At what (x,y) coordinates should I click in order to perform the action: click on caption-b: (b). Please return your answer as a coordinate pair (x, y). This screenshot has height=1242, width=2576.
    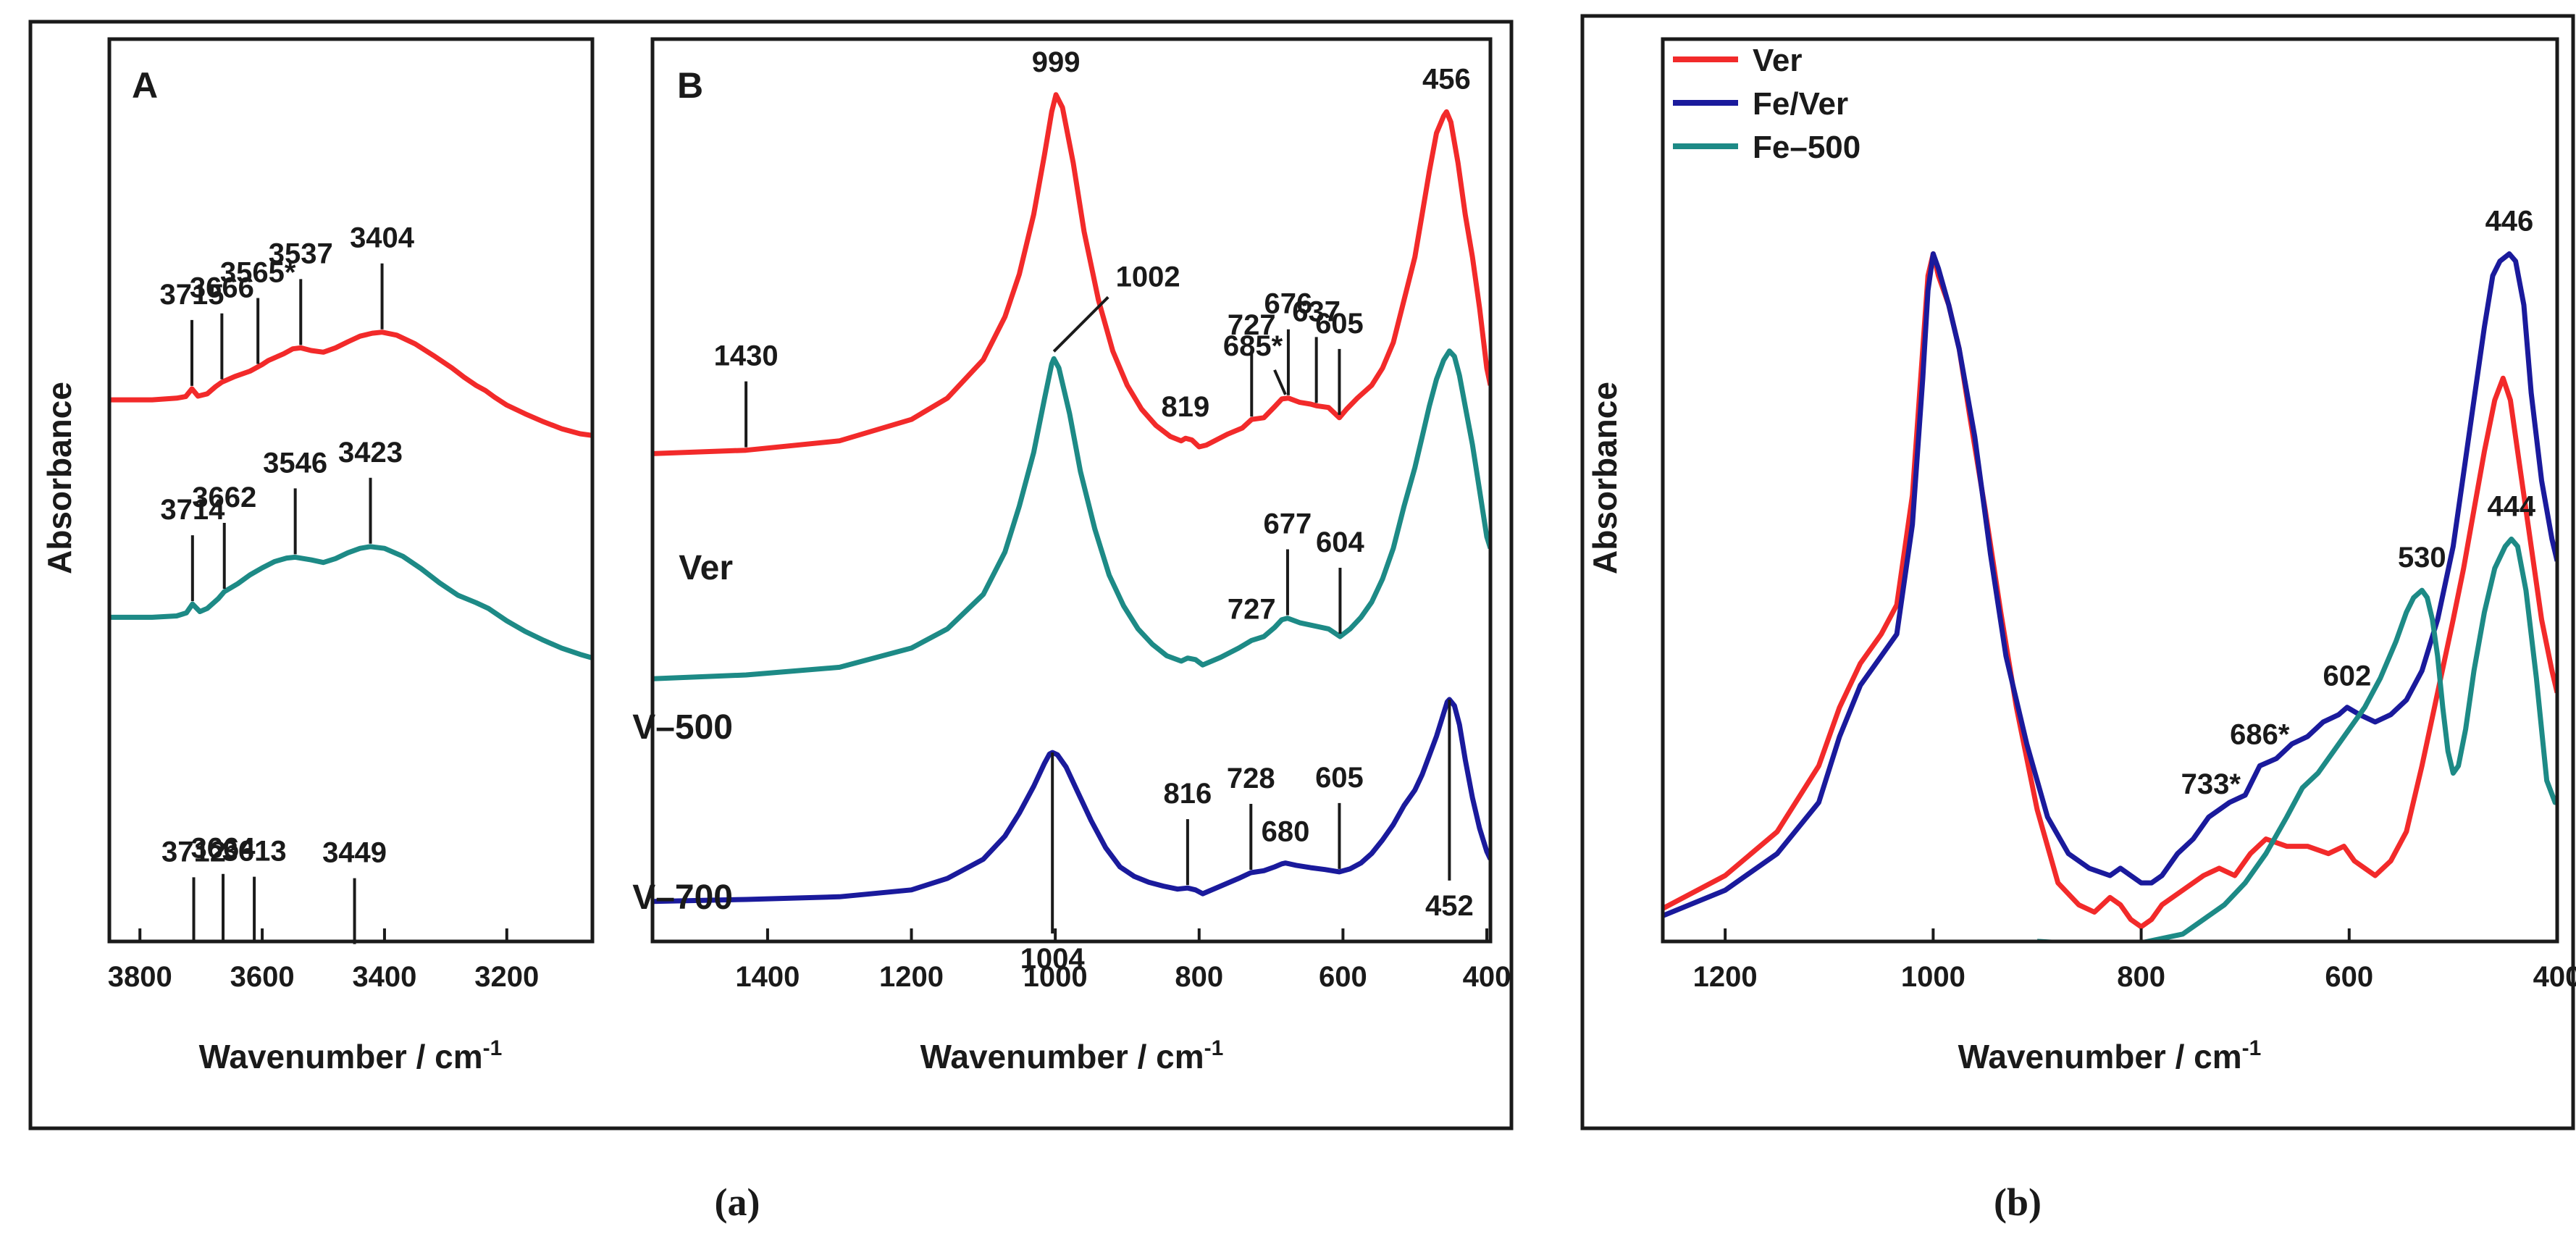
    Looking at the image, I should click on (2018, 1202).